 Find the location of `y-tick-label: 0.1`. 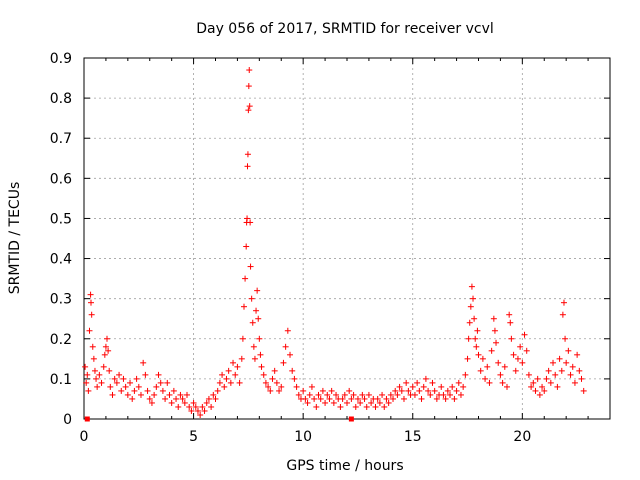

y-tick-label: 0.1 is located at coordinates (61, 380).